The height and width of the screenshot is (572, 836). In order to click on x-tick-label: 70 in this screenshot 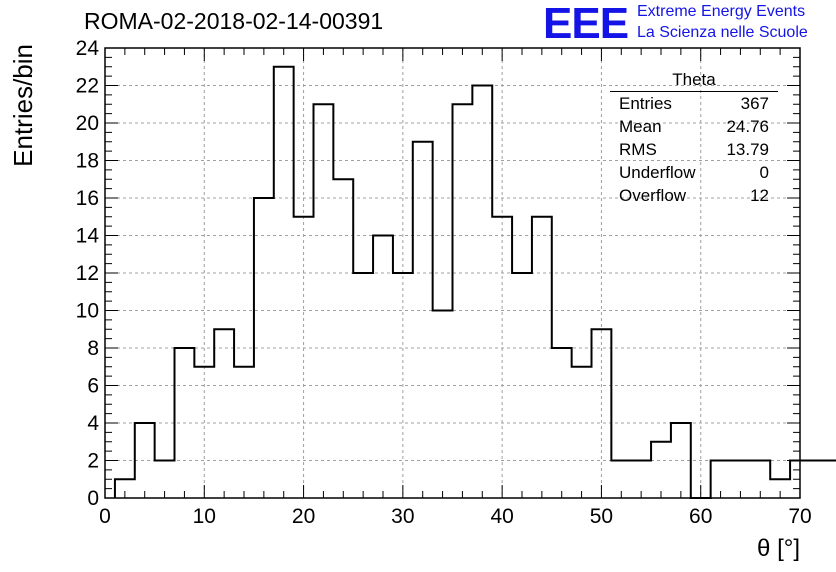, I will do `click(799, 516)`.